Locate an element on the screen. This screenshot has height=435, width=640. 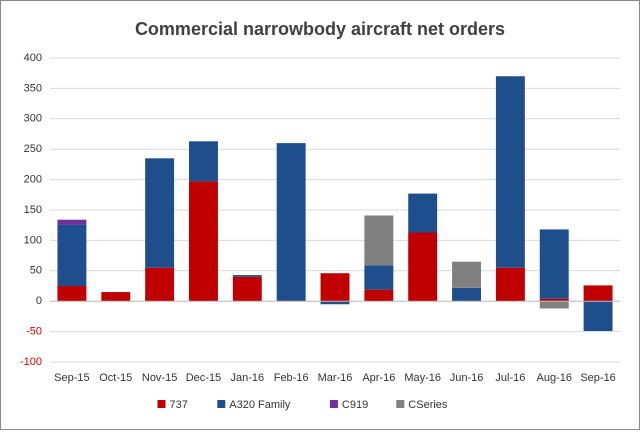
x-tick-label: Jan-16 is located at coordinates (247, 378).